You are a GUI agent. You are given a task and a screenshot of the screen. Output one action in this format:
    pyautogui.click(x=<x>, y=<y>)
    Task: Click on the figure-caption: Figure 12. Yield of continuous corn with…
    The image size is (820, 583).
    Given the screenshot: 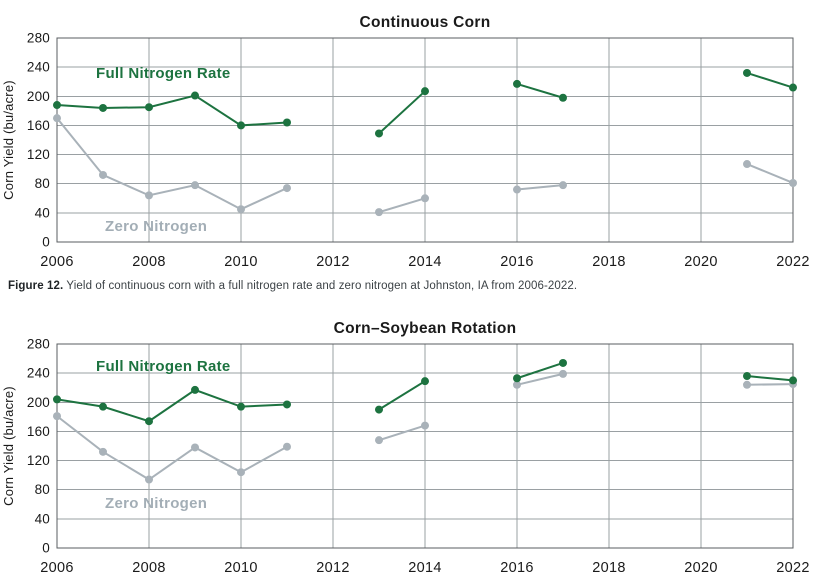 What is the action you would take?
    pyautogui.click(x=328, y=286)
    